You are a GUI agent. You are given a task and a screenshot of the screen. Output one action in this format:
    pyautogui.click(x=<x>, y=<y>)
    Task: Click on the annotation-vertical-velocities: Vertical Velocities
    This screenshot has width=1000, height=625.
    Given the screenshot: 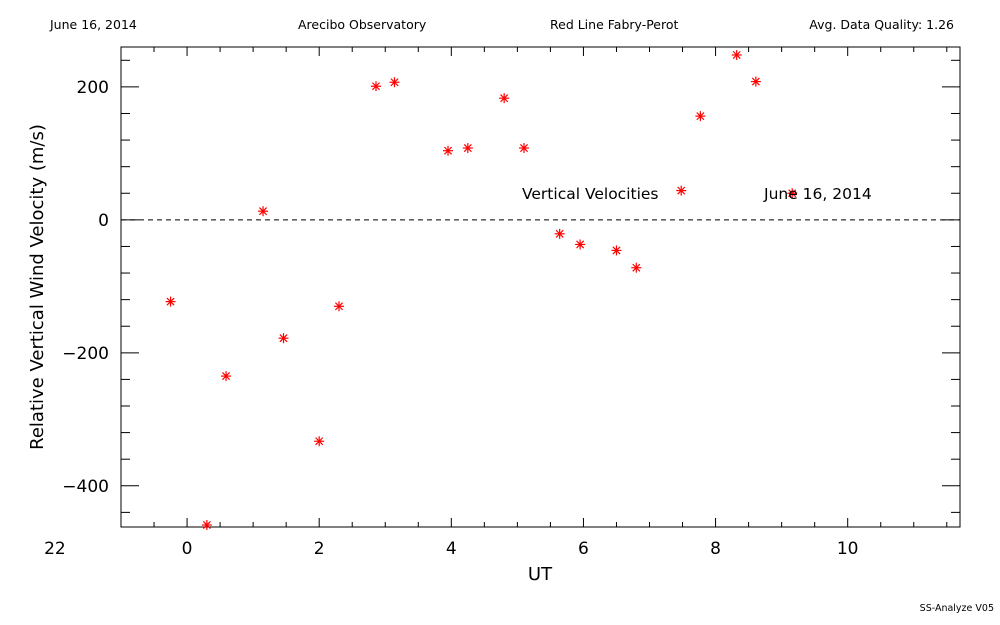 What is the action you would take?
    pyautogui.click(x=590, y=194)
    